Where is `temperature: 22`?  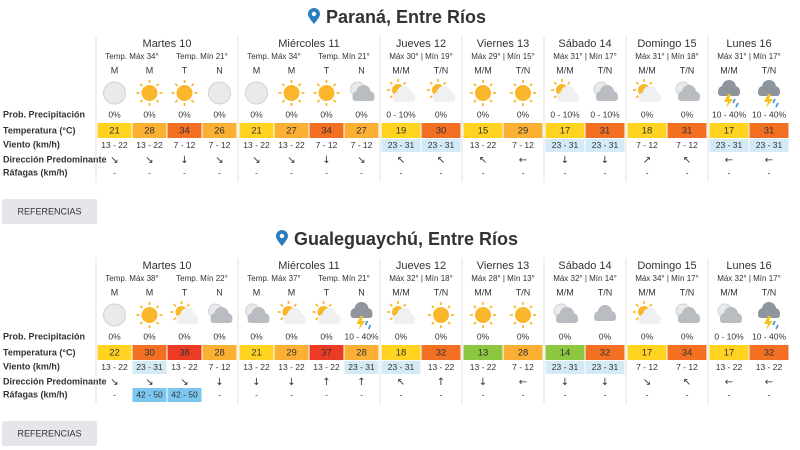
temperature: 22 is located at coordinates (114, 353).